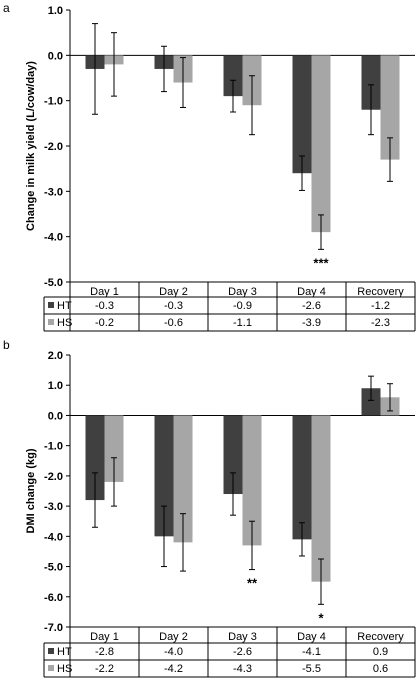 The height and width of the screenshot is (685, 419). Describe the element at coordinates (173, 323) in the screenshot. I see `table-cell: -0.6` at that location.